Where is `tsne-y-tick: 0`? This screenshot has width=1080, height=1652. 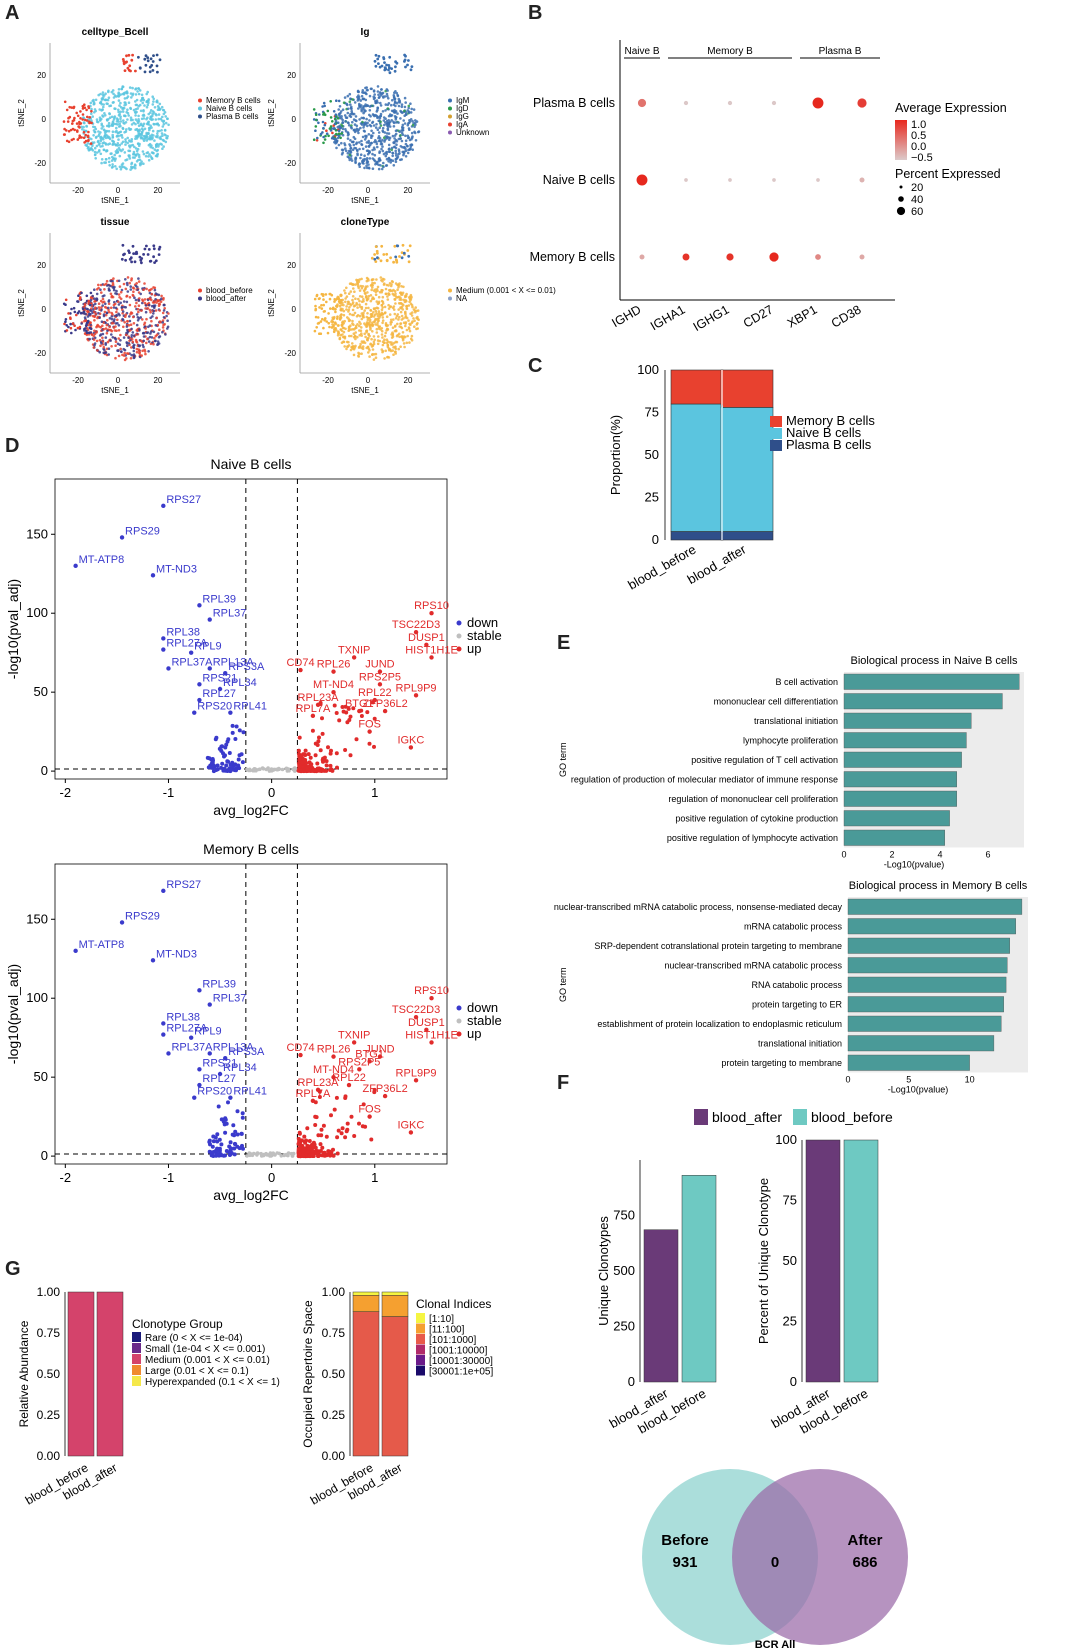 tsne-y-tick: 0 is located at coordinates (44, 309).